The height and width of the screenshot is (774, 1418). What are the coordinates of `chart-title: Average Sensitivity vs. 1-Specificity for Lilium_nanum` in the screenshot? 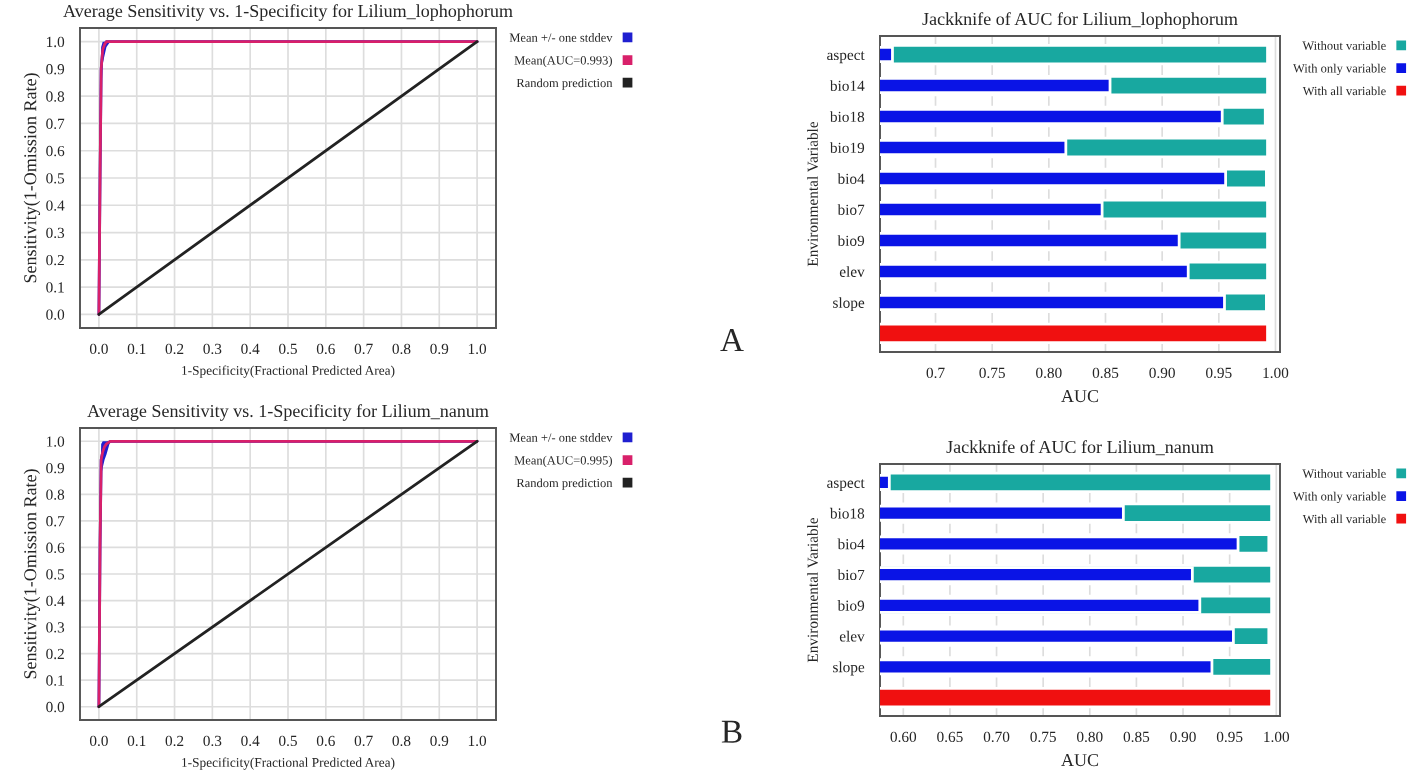 It's located at (288, 412).